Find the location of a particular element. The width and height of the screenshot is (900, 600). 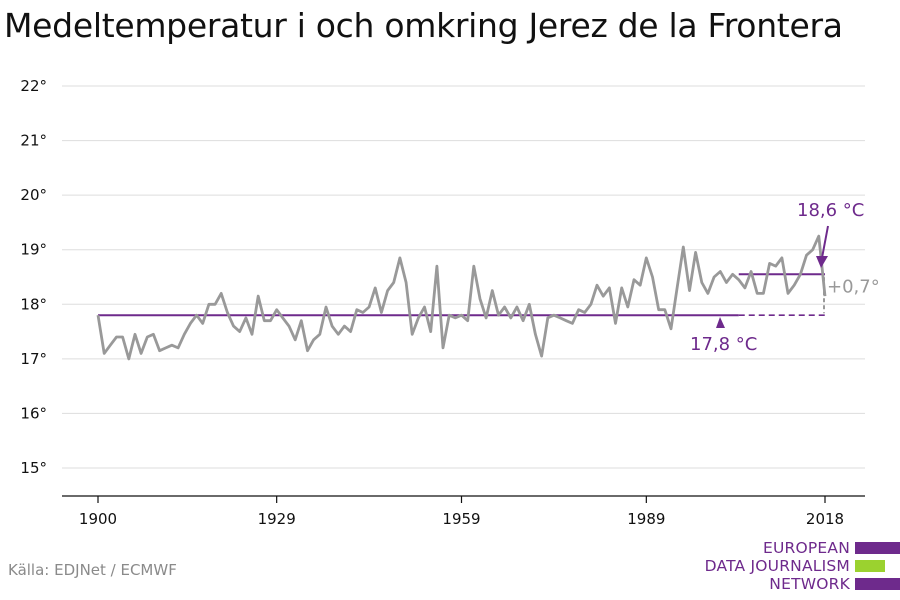

y-tick-label: 16° is located at coordinates (33, 413).